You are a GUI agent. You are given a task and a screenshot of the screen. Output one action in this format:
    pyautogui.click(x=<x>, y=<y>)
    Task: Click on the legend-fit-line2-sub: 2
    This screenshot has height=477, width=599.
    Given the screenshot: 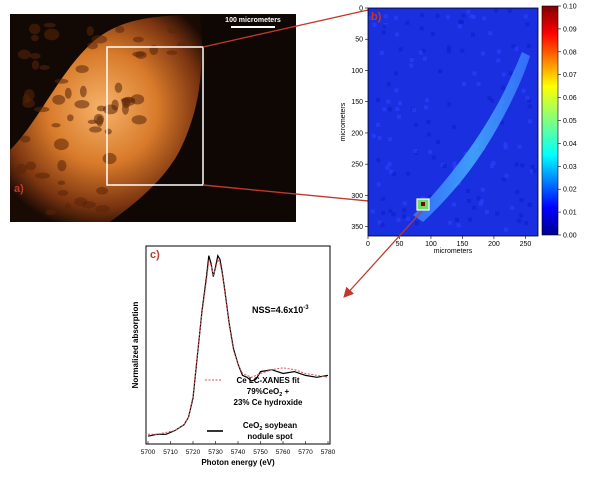 What is the action you would take?
    pyautogui.click(x=280, y=395)
    